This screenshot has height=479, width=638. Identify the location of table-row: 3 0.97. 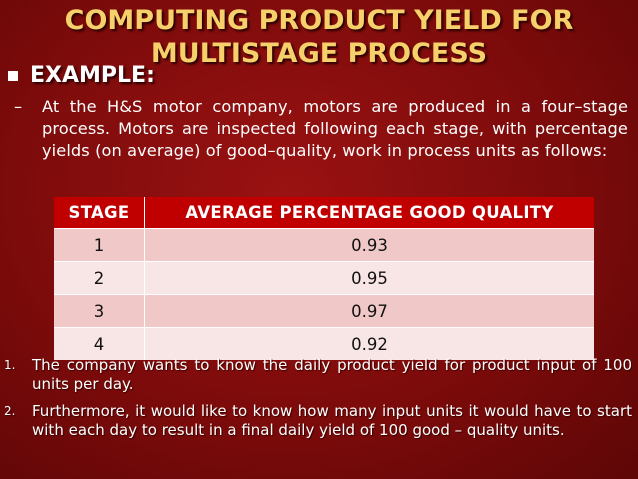
(324, 311).